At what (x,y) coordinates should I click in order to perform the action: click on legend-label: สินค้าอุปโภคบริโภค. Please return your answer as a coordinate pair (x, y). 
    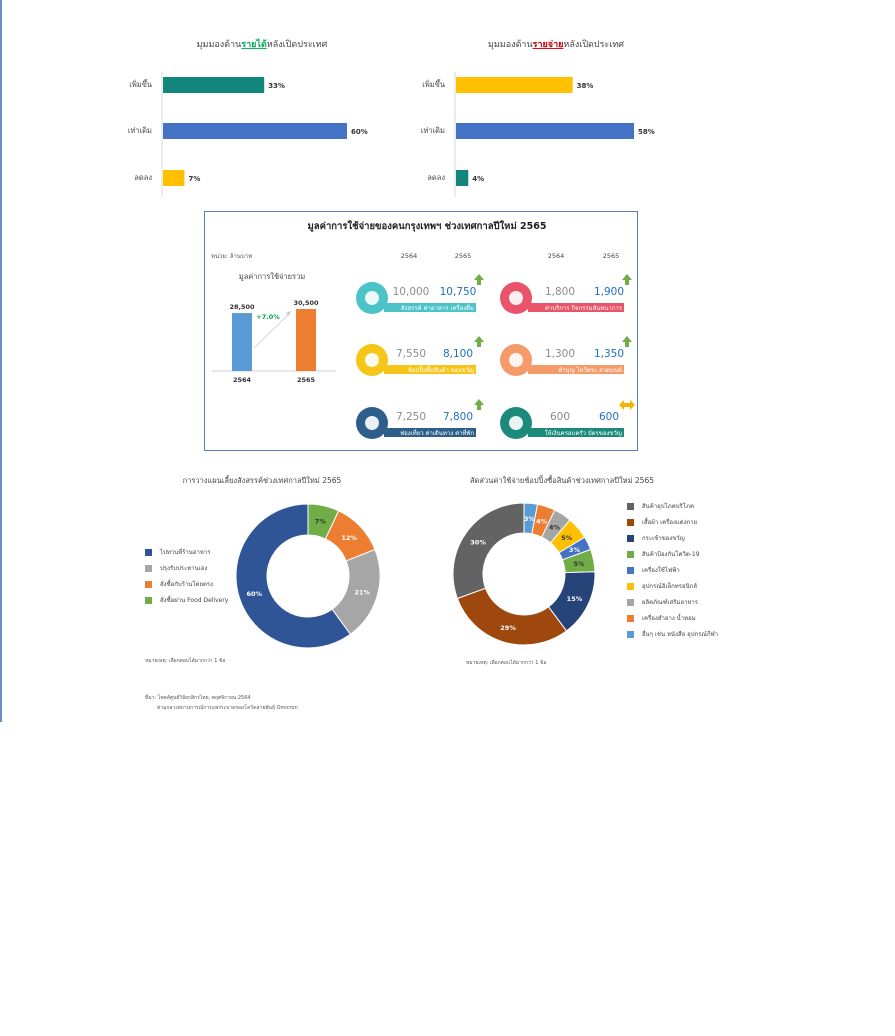
    Looking at the image, I should click on (668, 506).